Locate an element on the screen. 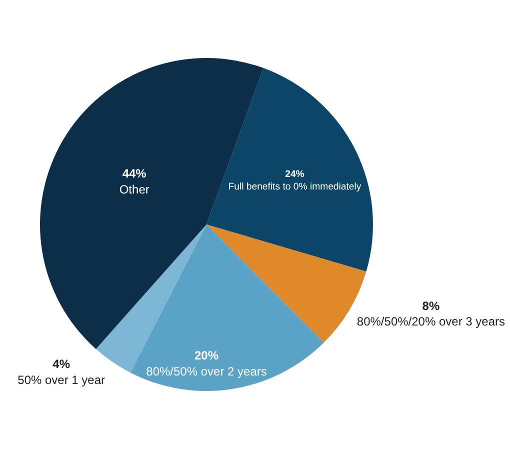  data-label: 44% is located at coordinates (134, 173).